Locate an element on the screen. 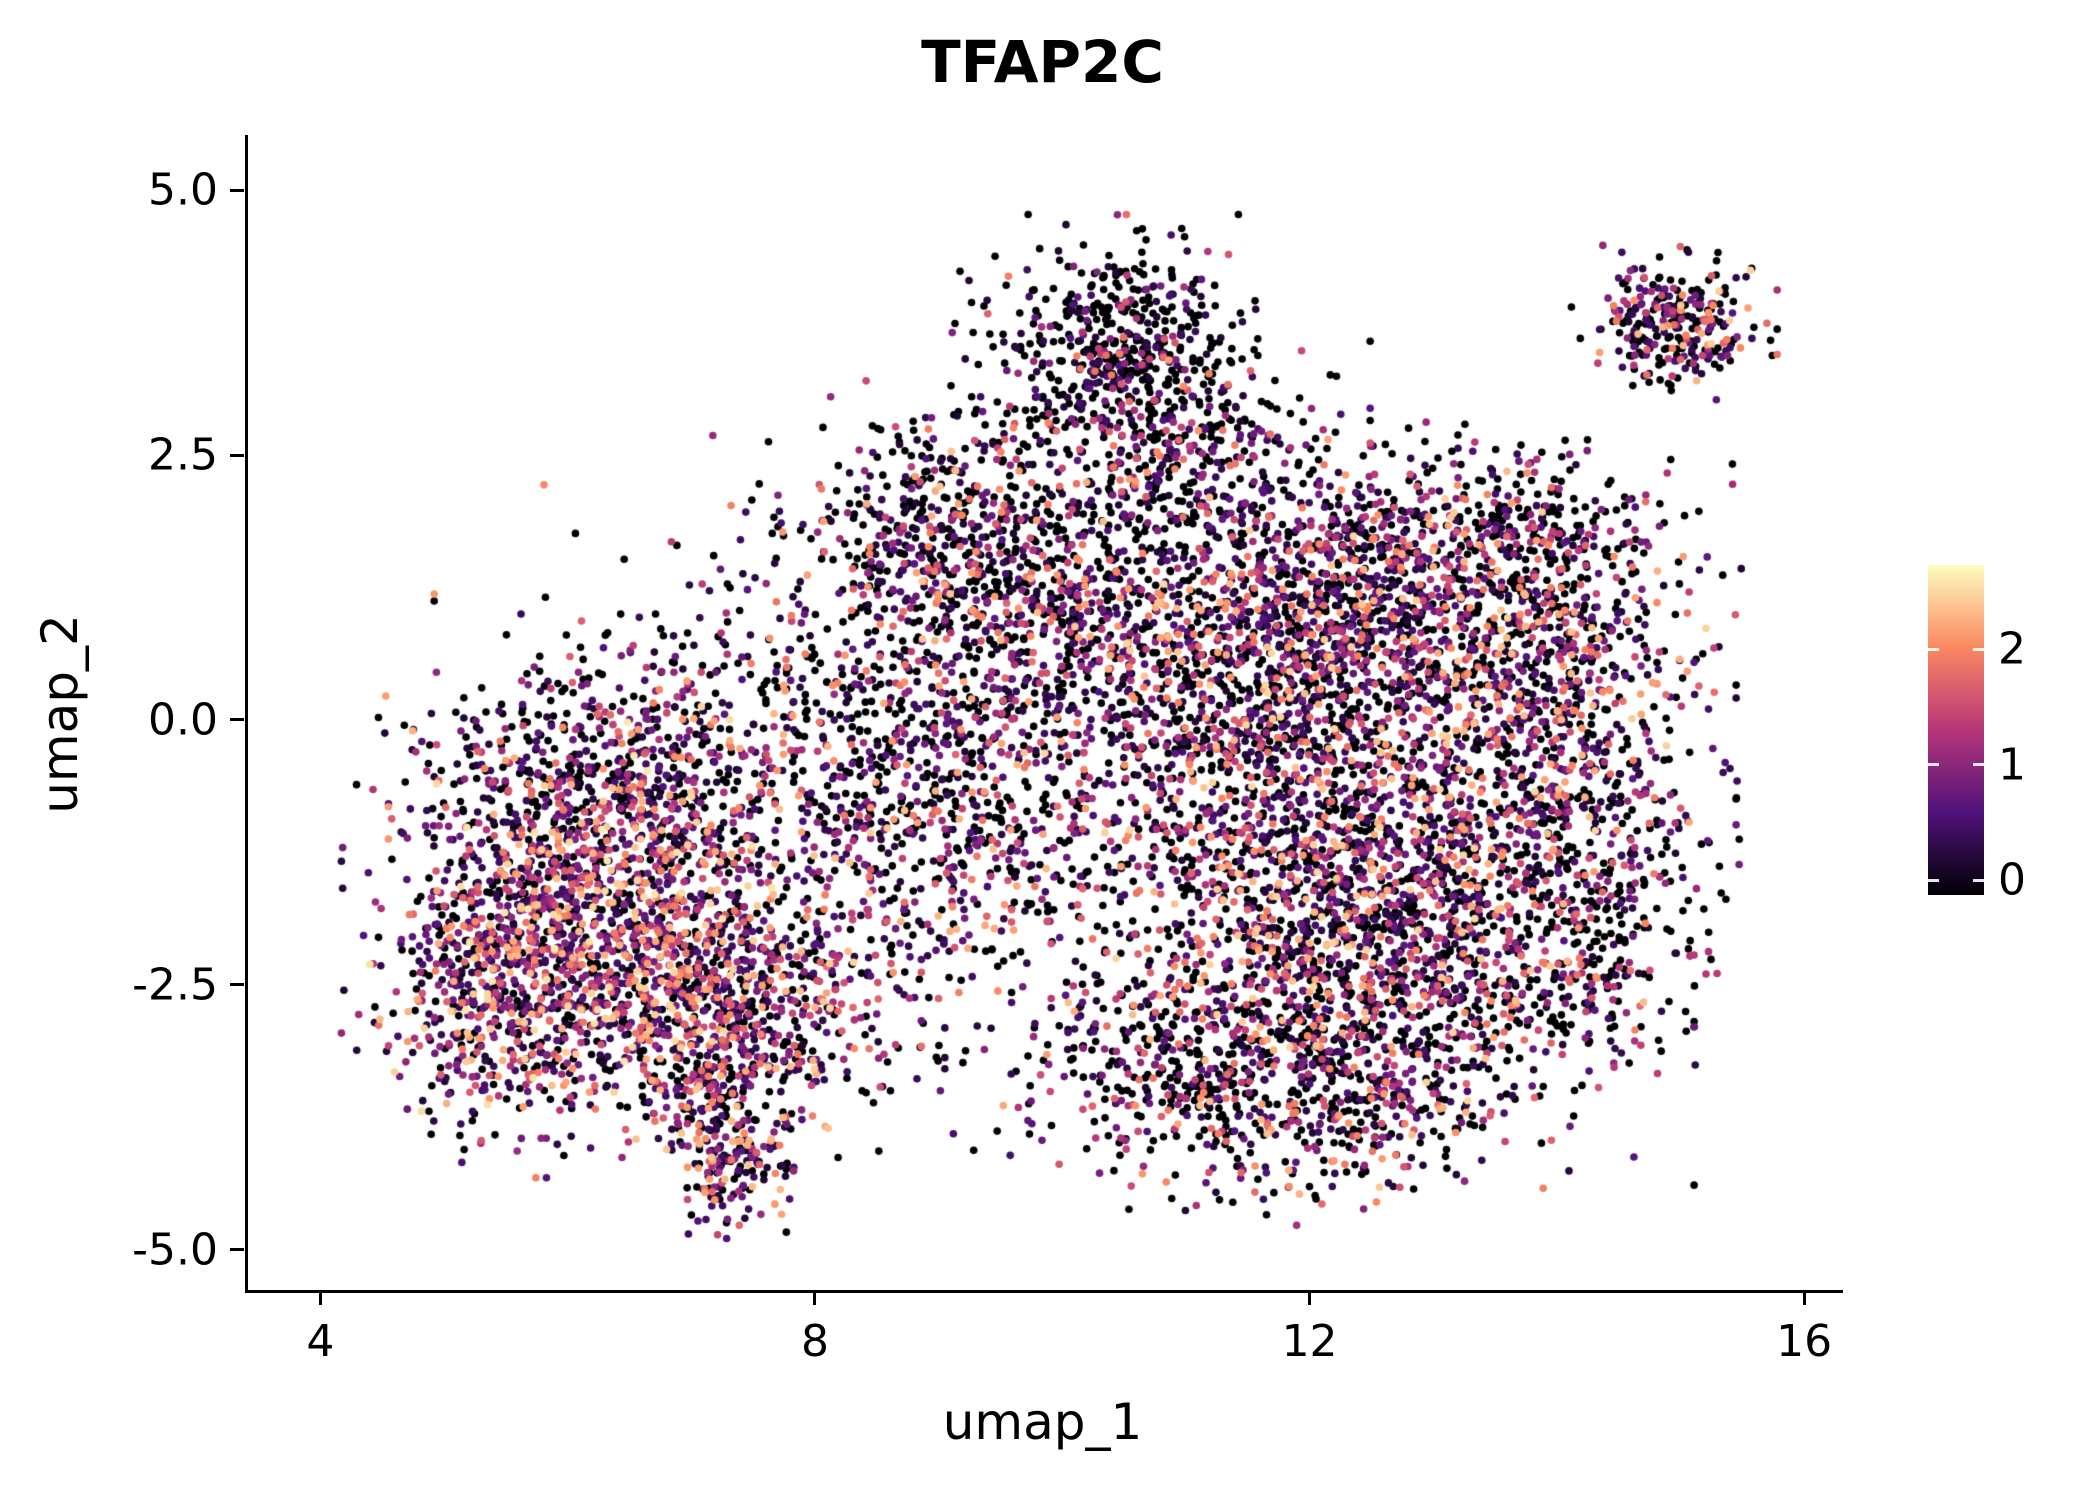 The image size is (2100, 1500). y-tick-label: 5.0 is located at coordinates (183, 190).